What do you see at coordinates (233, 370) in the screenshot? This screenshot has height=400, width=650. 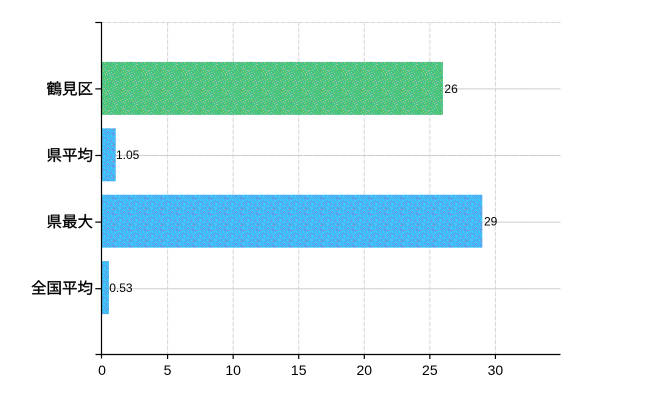 I see `svg-text: 10` at bounding box center [233, 370].